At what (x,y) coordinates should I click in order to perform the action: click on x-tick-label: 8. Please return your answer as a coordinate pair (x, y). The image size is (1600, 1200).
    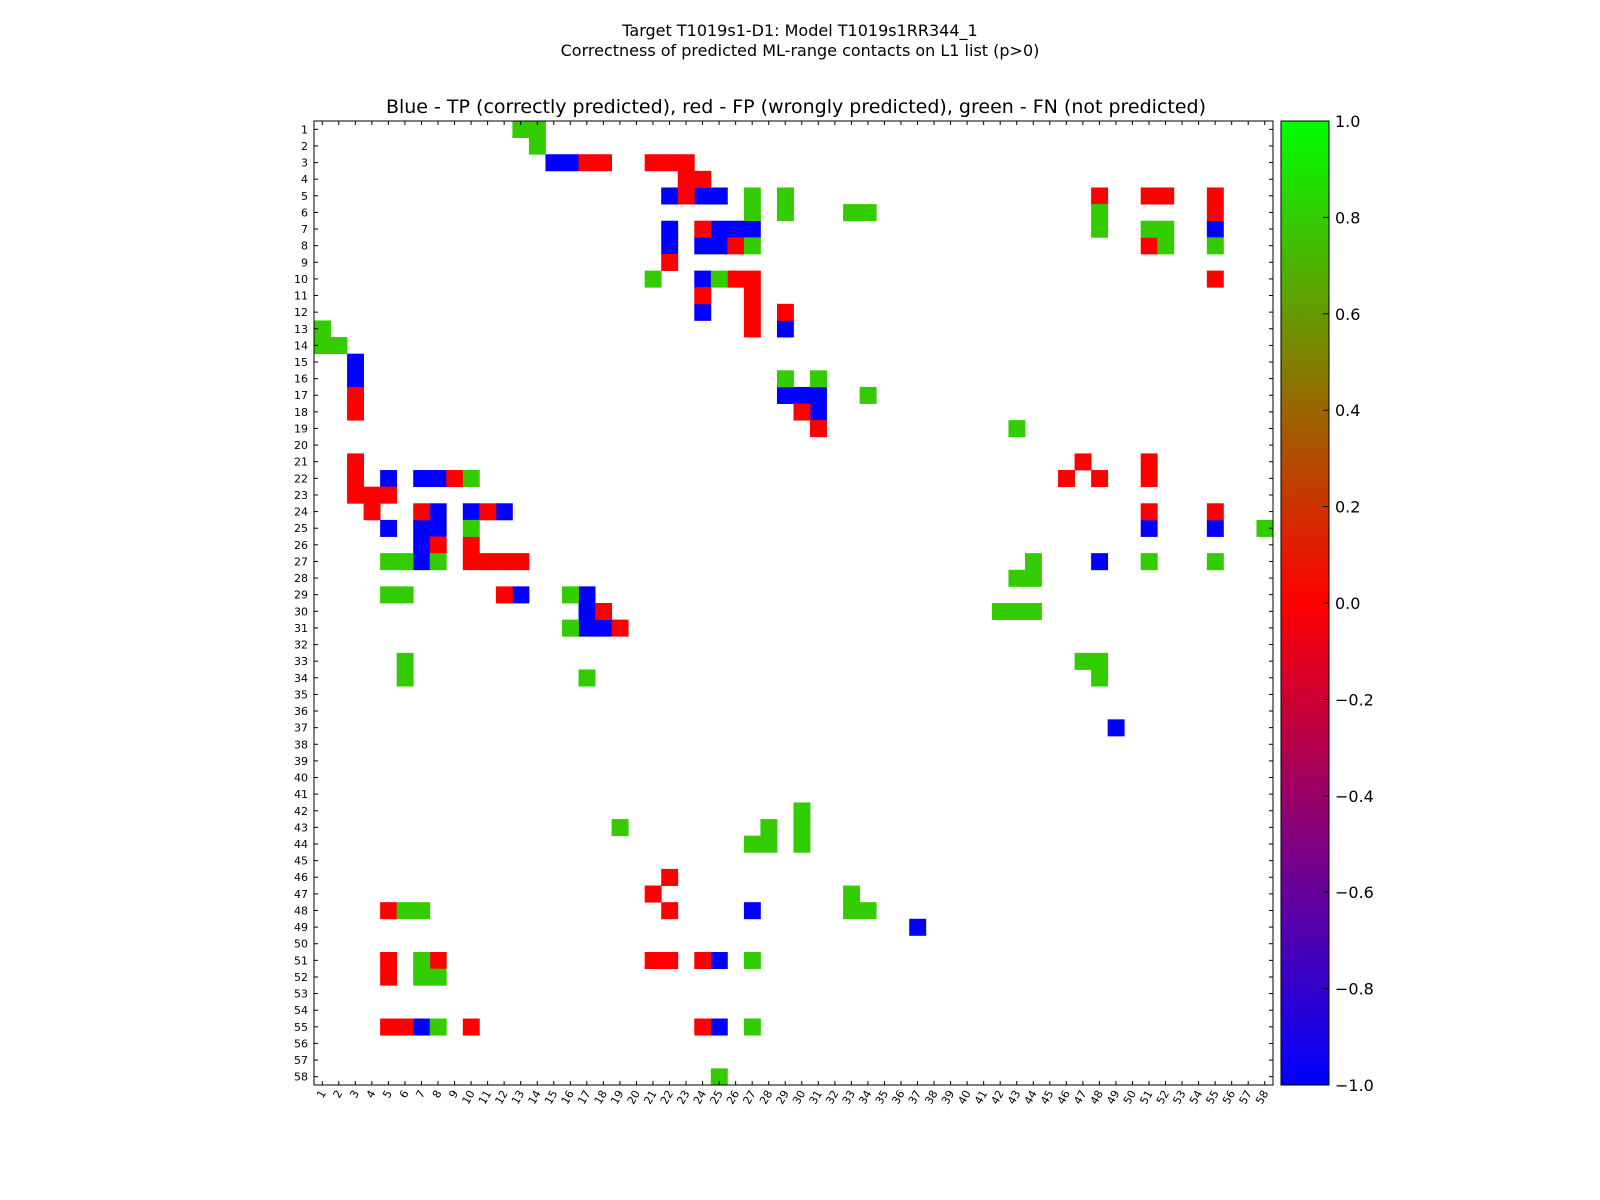
    Looking at the image, I should click on (437, 1094).